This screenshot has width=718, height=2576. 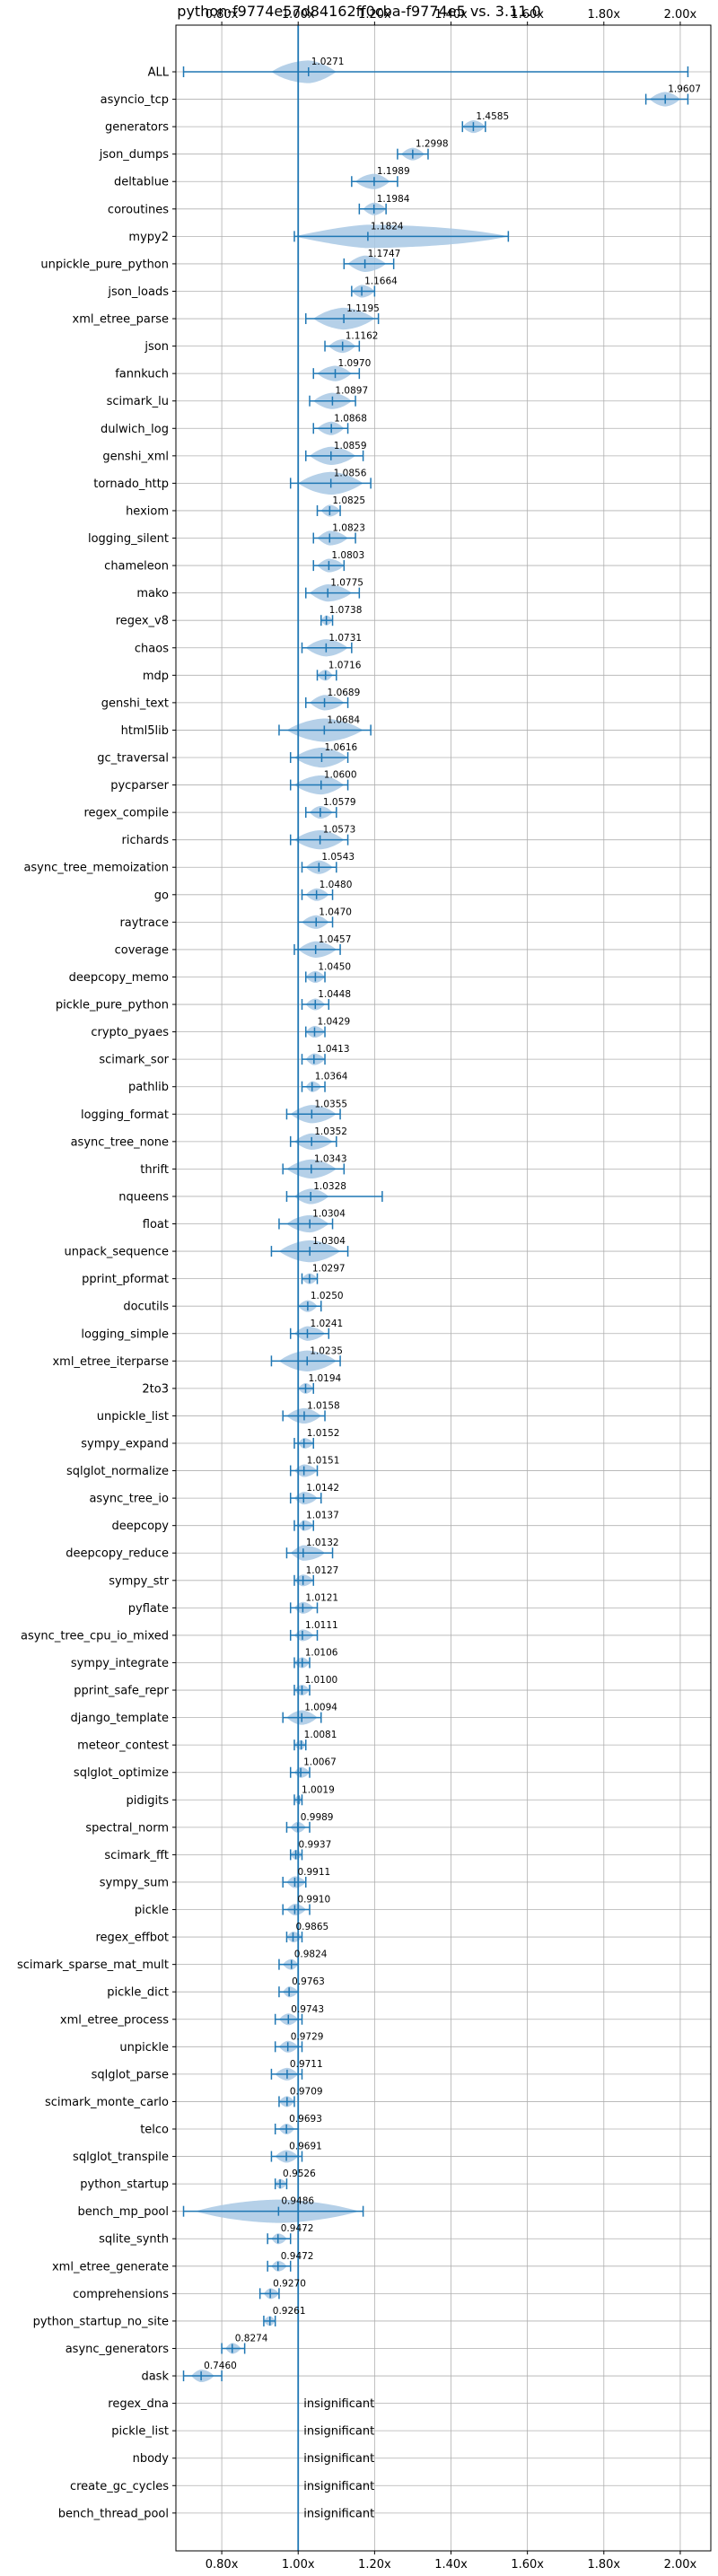 What do you see at coordinates (145, 731) in the screenshot?
I see `benchmark-label: html5lib` at bounding box center [145, 731].